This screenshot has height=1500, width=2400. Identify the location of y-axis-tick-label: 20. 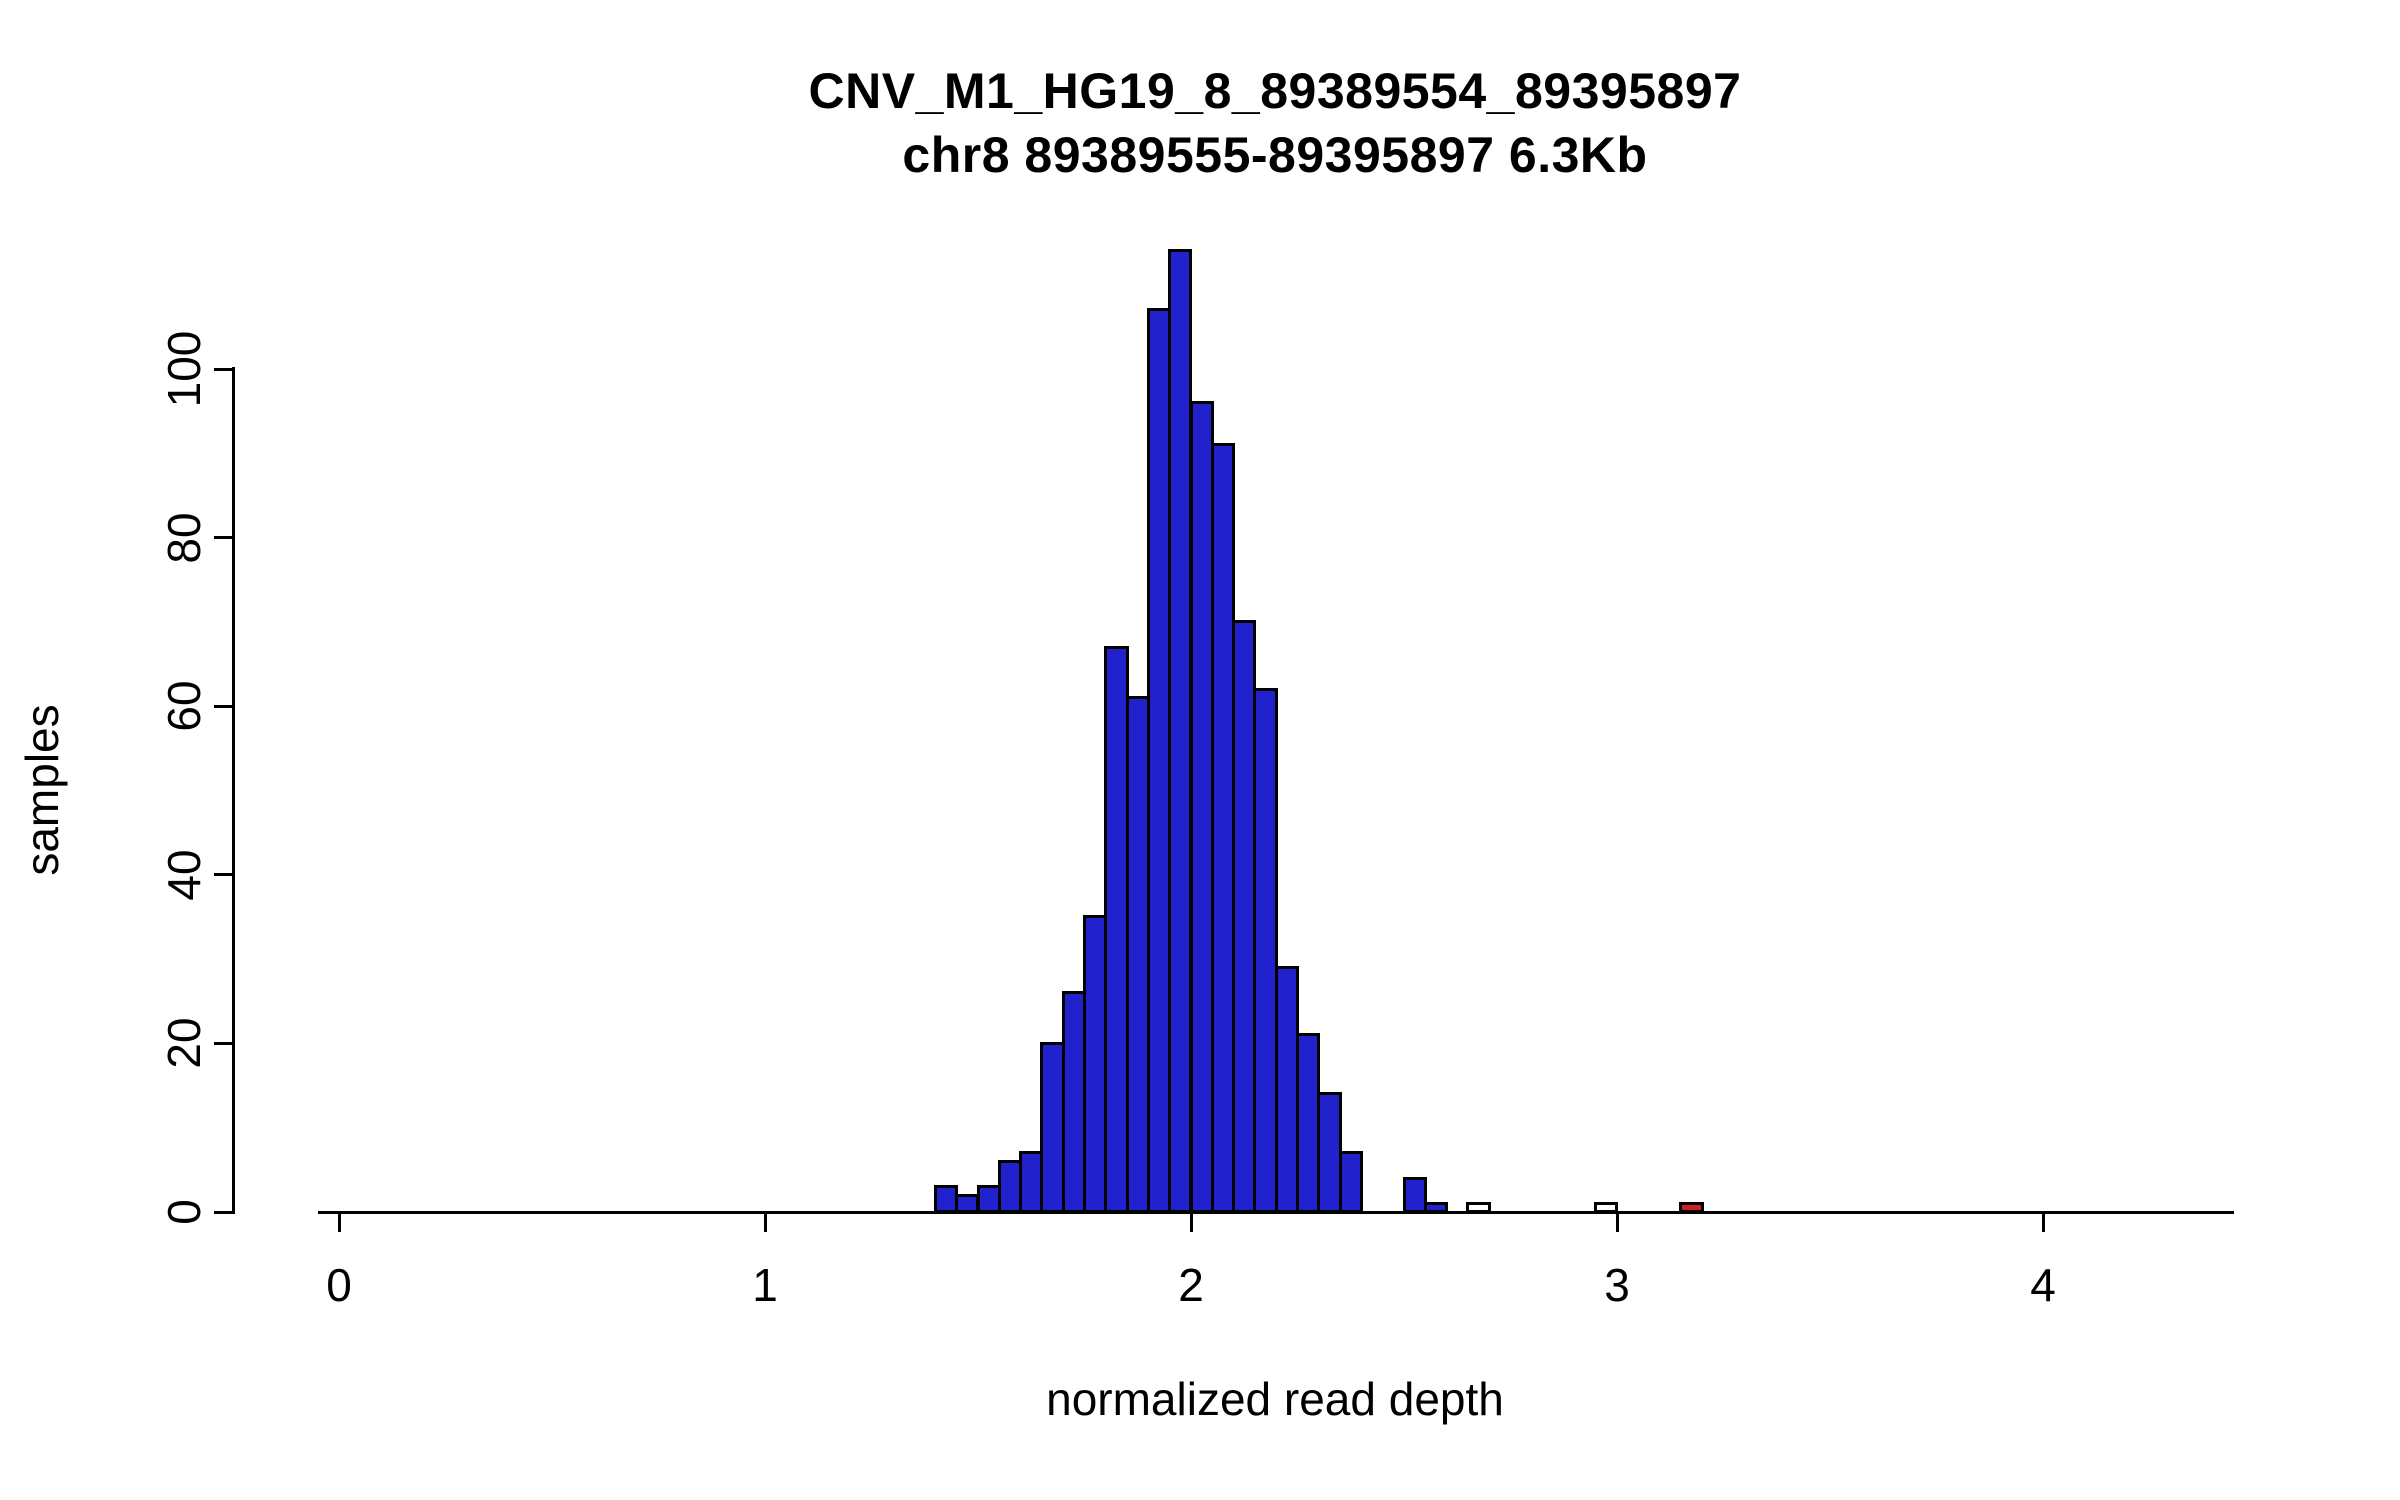
(184, 1043).